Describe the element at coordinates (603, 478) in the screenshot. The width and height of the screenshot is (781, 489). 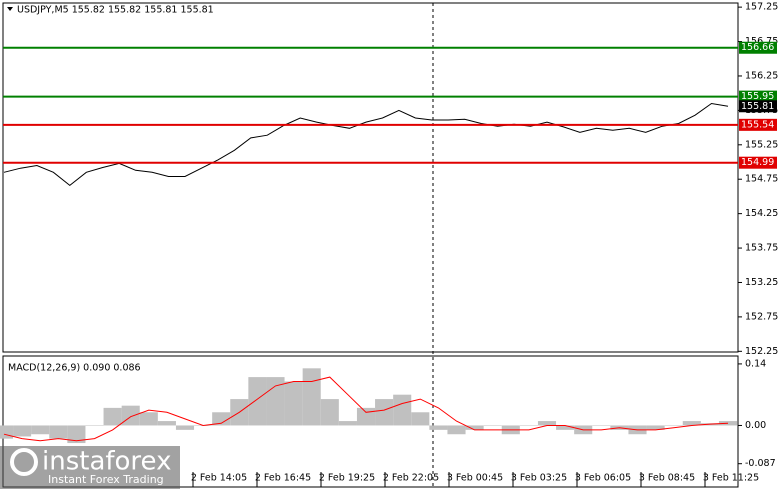
I see `x-tick-label: 3 Feb 06:05` at that location.